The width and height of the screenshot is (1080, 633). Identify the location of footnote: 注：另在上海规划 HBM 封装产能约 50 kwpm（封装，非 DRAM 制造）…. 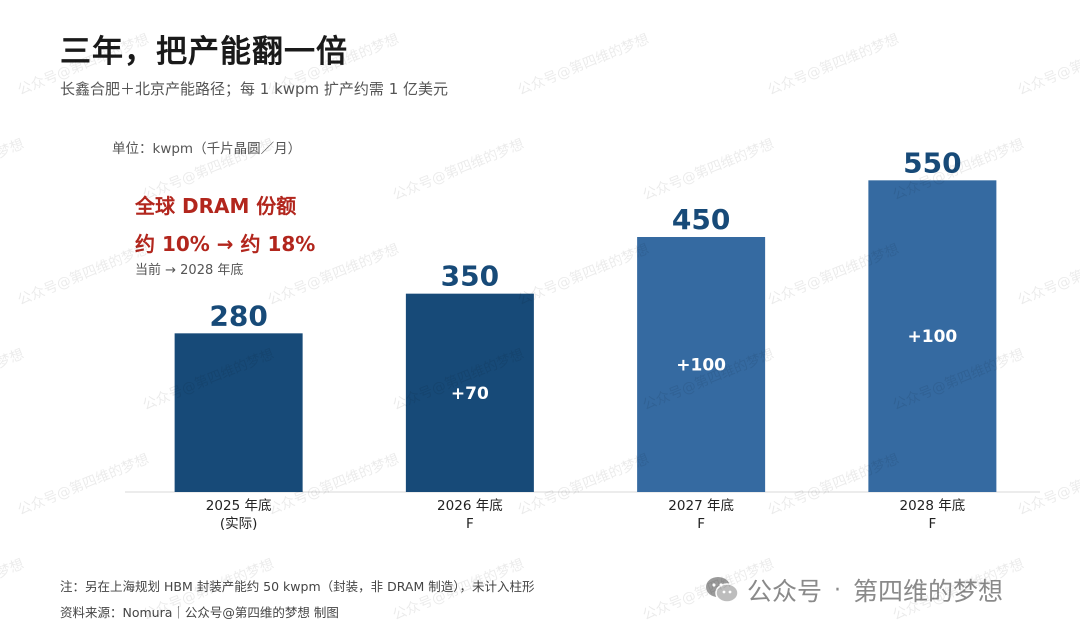
(297, 586).